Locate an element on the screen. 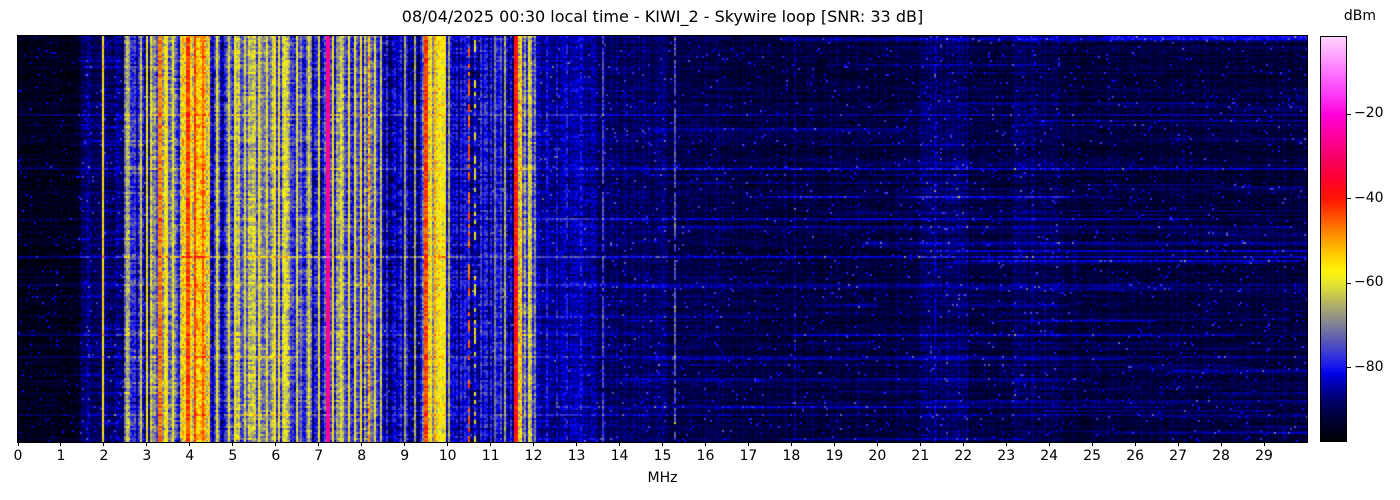  x-tick-label: 1 is located at coordinates (61, 456).